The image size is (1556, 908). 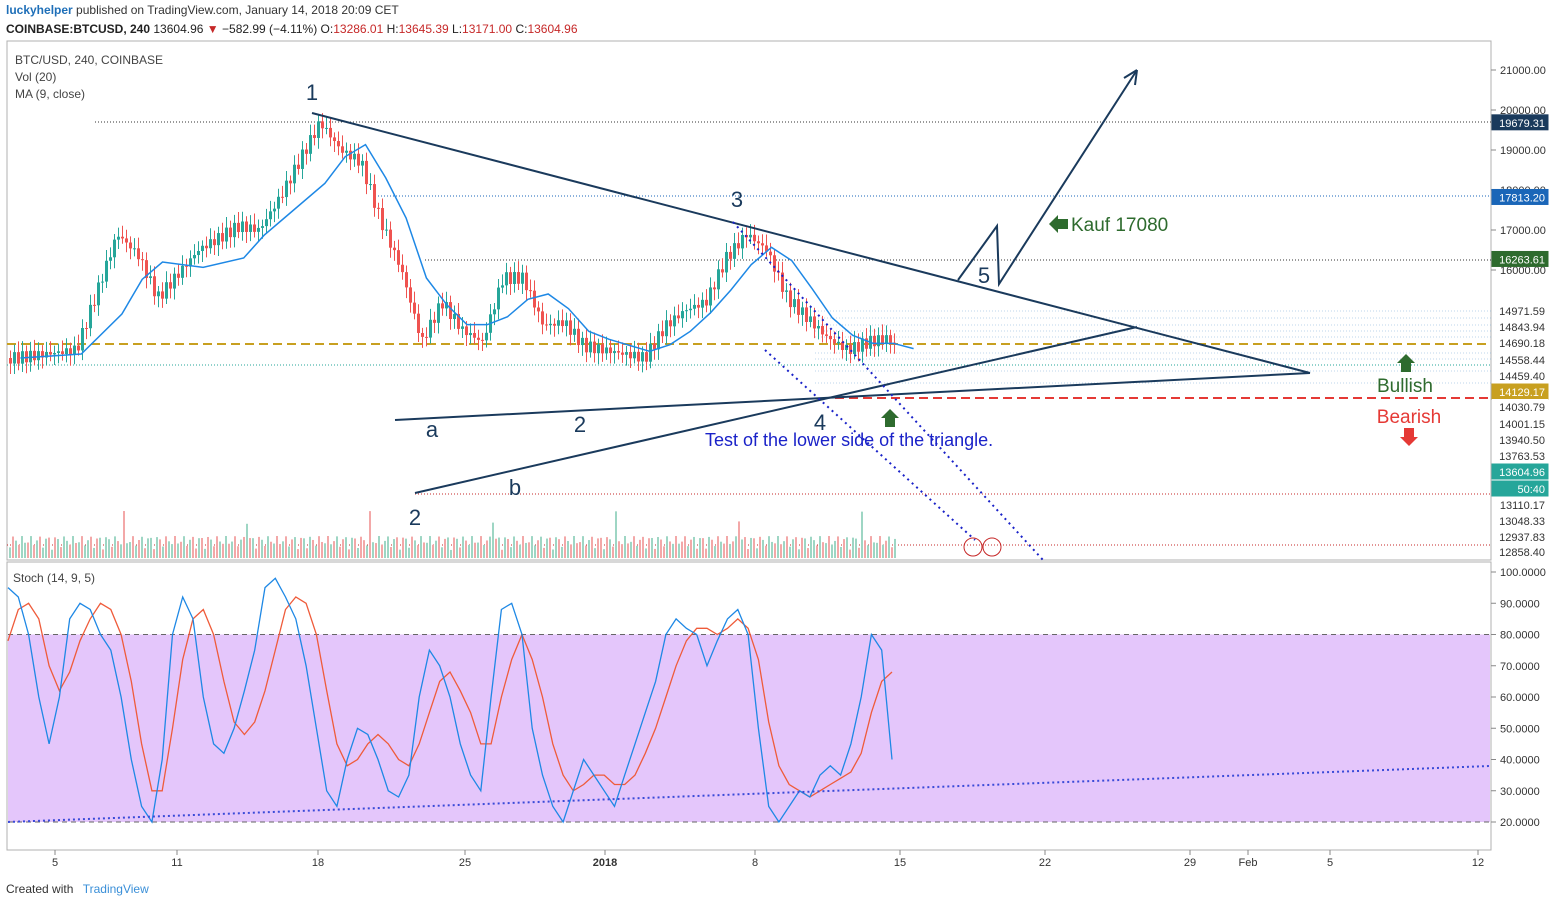 I want to click on price-level-label: 14971.59, so click(x=1522, y=312).